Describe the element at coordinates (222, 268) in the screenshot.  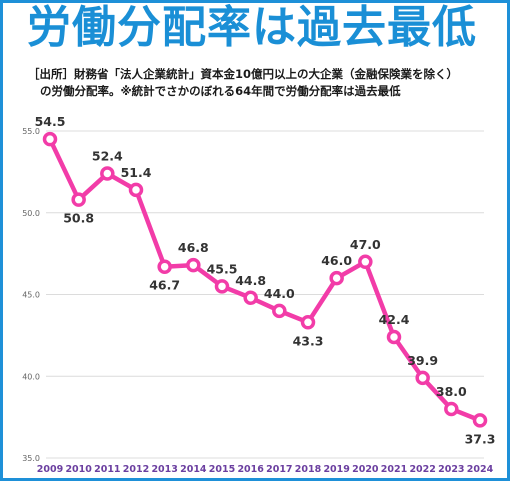
I see `data-label: 45.5` at that location.